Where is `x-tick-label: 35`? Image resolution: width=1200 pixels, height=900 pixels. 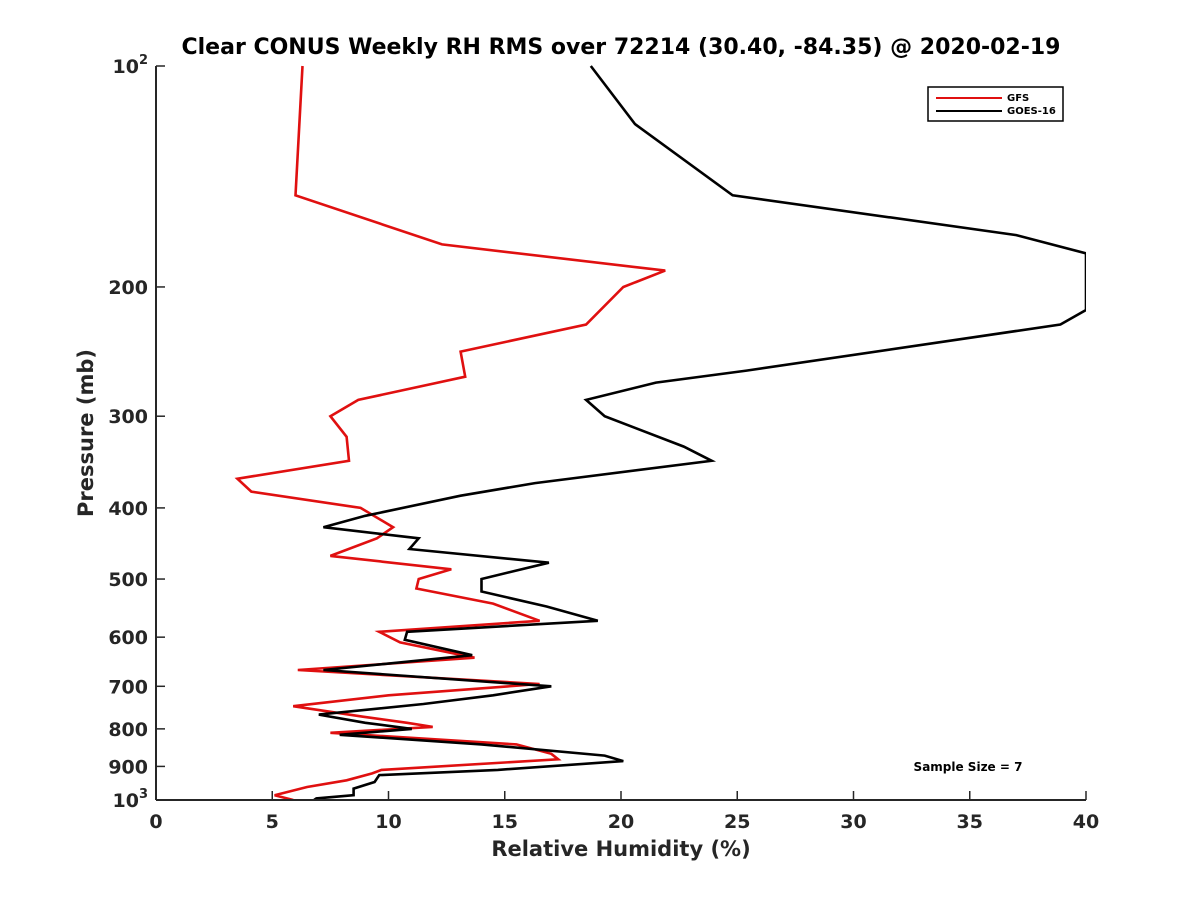
x-tick-label: 35 is located at coordinates (970, 822).